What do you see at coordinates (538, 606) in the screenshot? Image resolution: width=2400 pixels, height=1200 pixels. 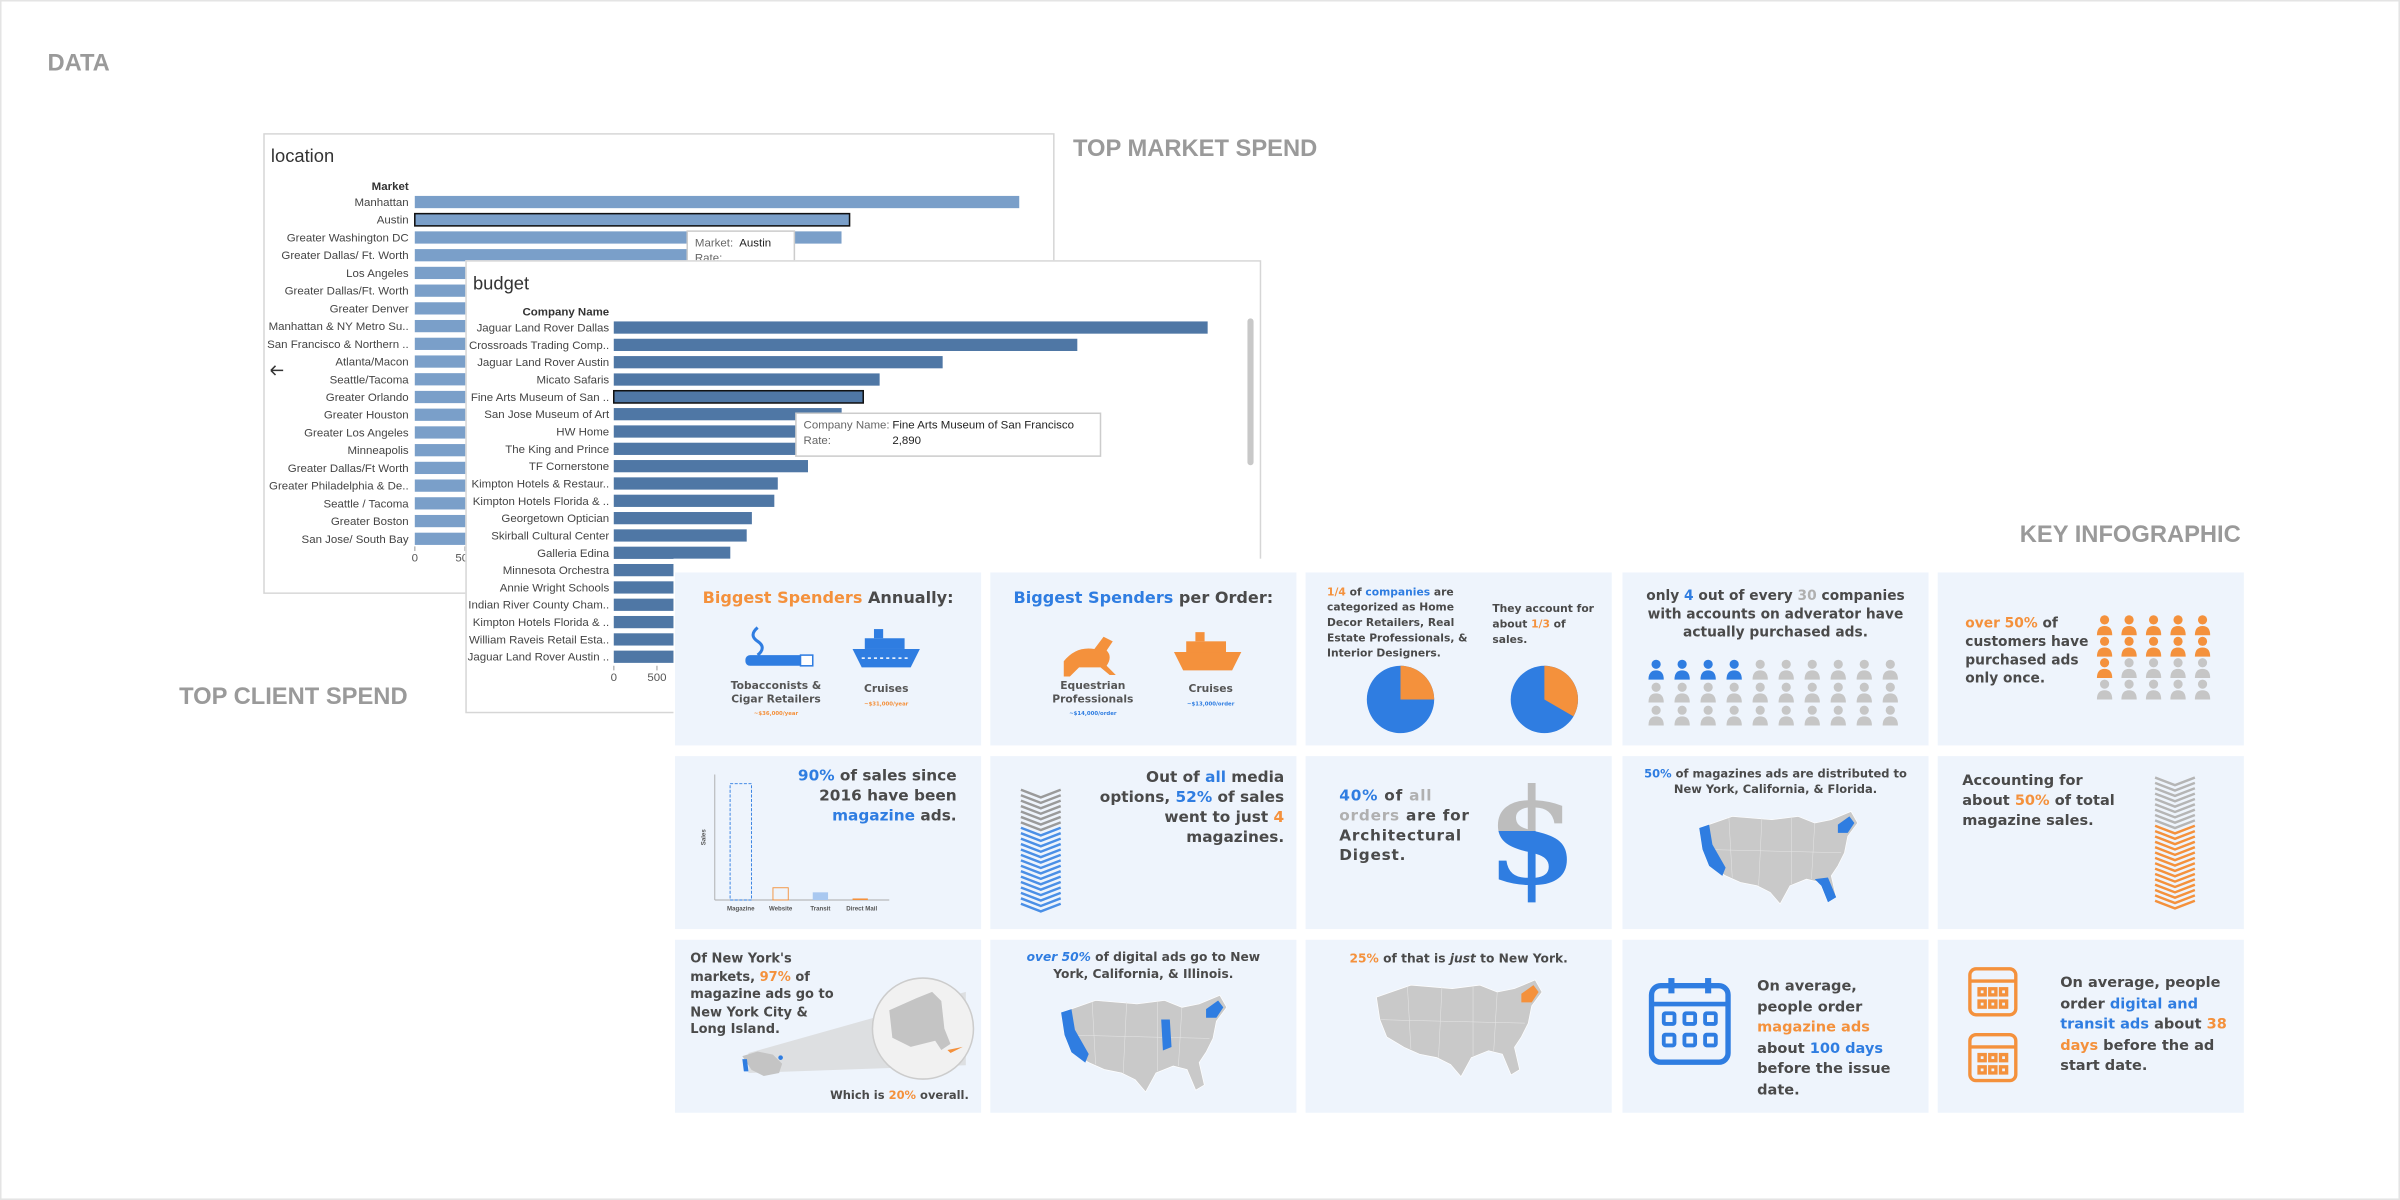 I see `category-label: Indian River County Cham..` at bounding box center [538, 606].